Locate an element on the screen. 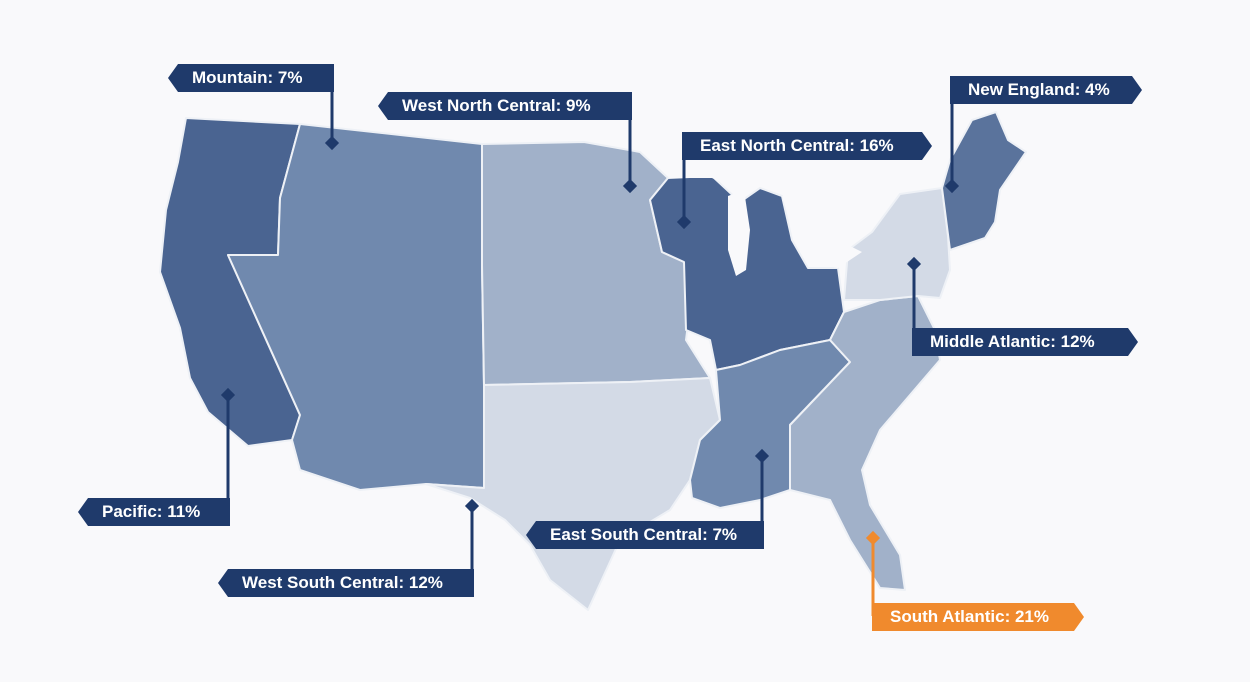  label-mountain: Mountain: 7% is located at coordinates (251, 78).